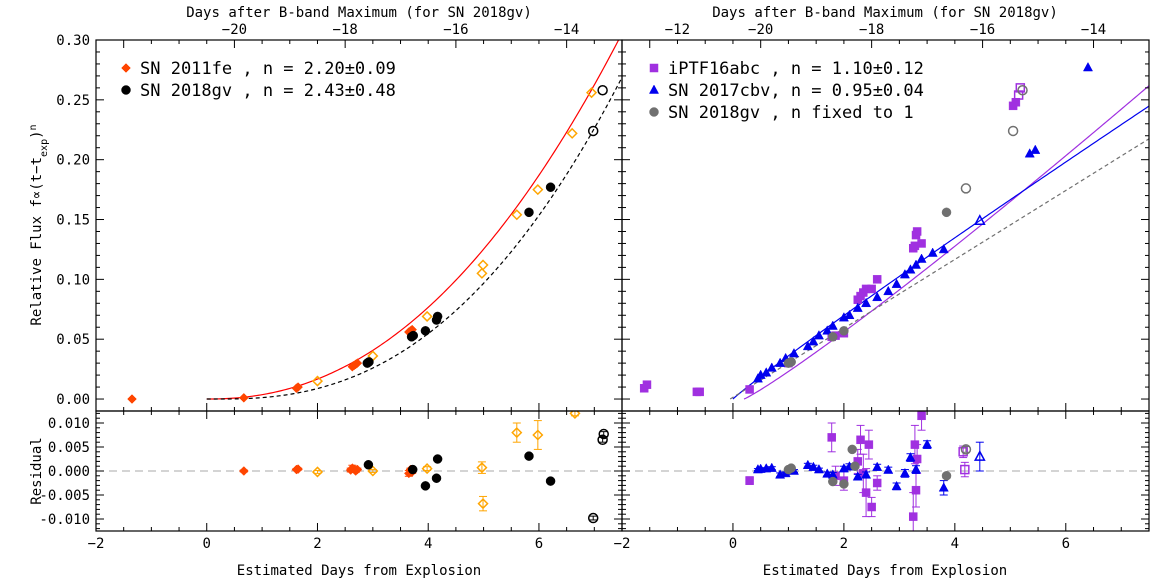 The height and width of the screenshot is (587, 1151). I want to click on left-main-legend-label: SN 2018gv , n = 2.43±0.48, so click(268, 91).